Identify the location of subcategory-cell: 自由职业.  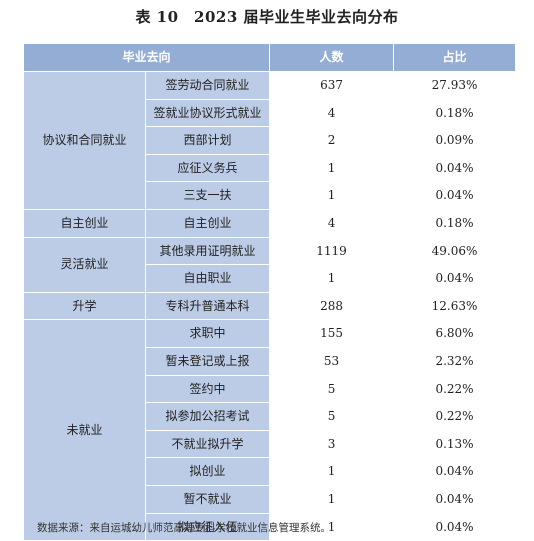
(207, 278).